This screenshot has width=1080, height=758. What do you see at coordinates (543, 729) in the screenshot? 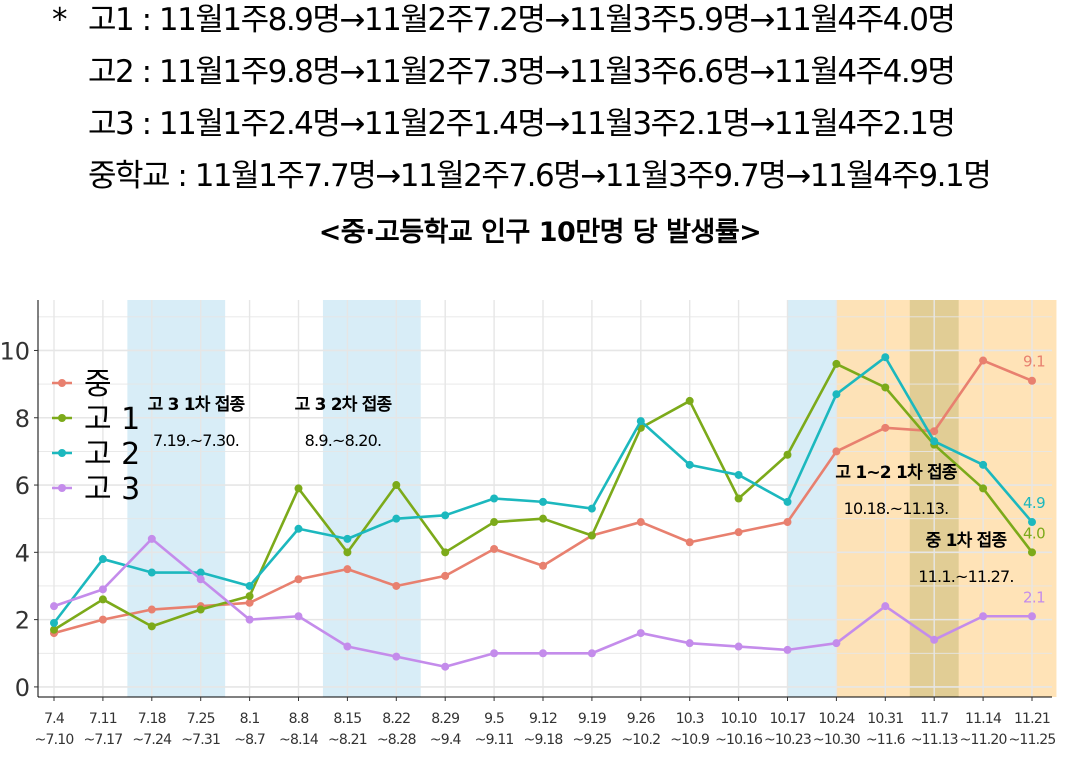
I see `x-tick-label: 9.12 ~9.18` at bounding box center [543, 729].